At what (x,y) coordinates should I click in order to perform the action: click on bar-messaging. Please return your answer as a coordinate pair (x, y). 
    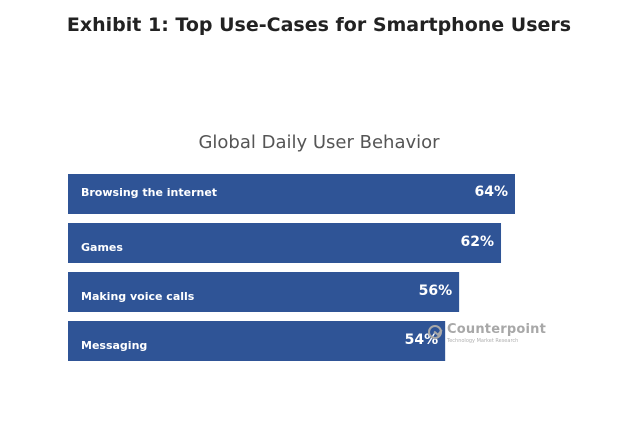
    Looking at the image, I should click on (257, 341).